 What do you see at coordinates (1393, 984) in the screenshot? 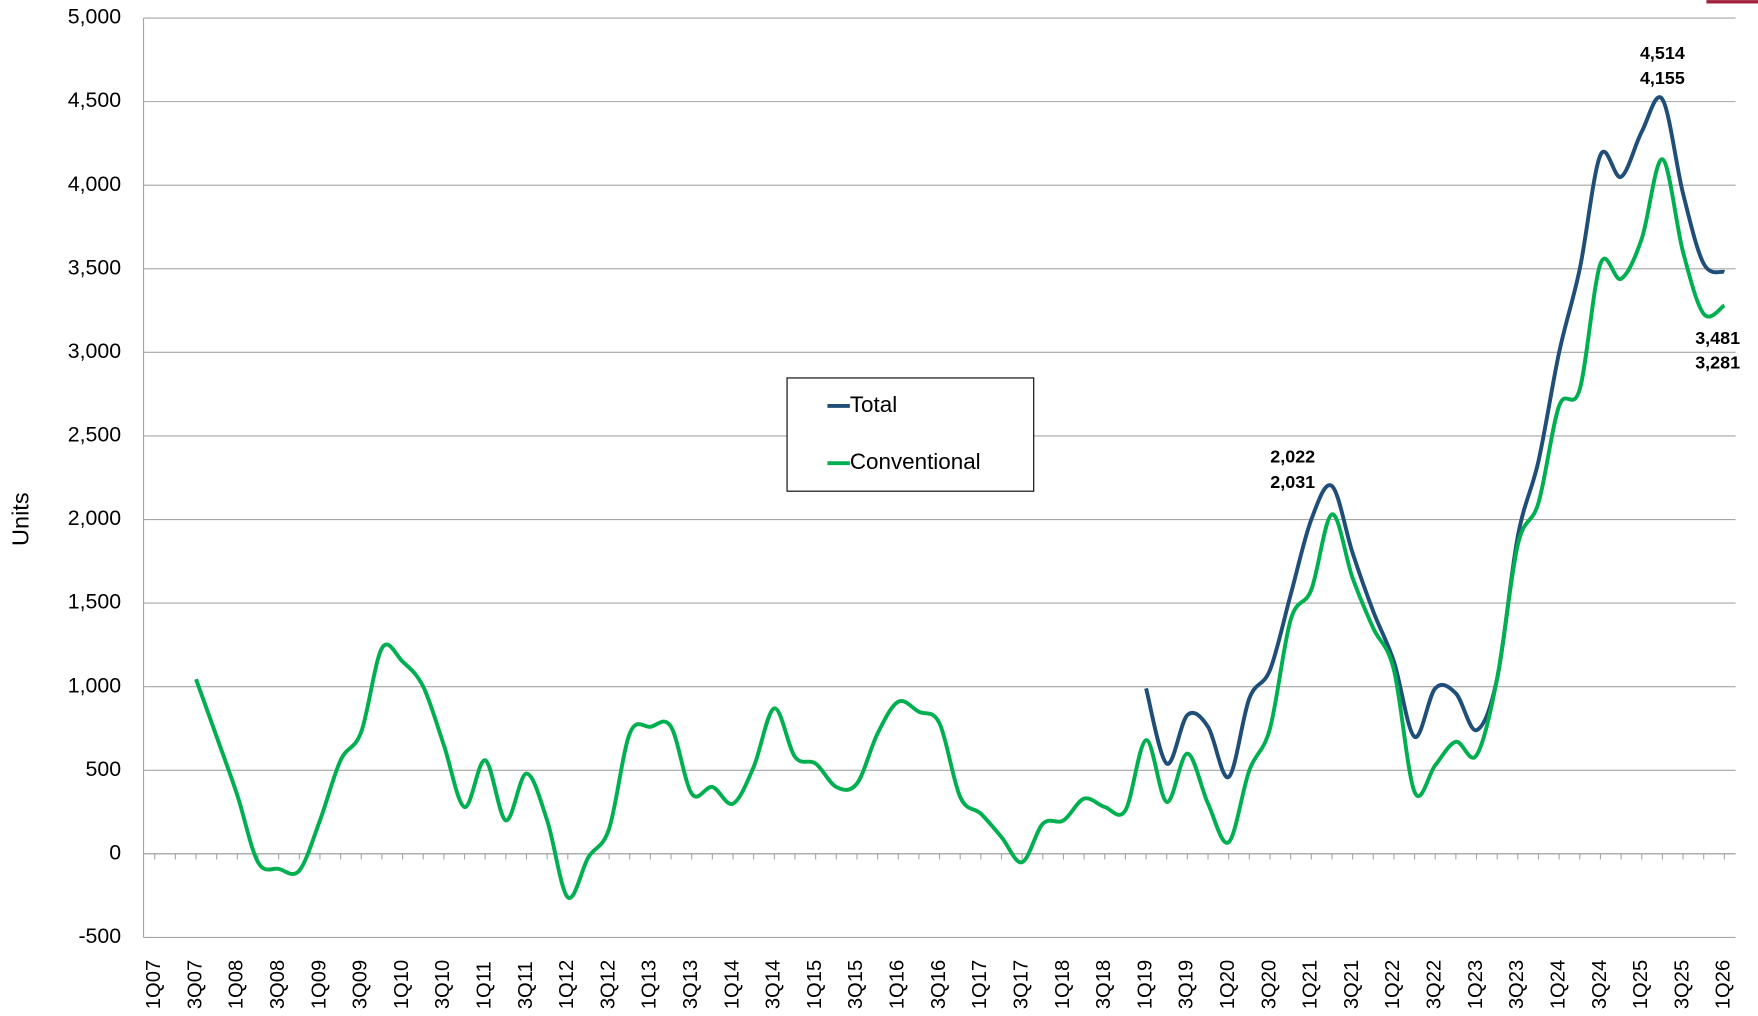
I see `x-tick-label: 1Q22` at bounding box center [1393, 984].